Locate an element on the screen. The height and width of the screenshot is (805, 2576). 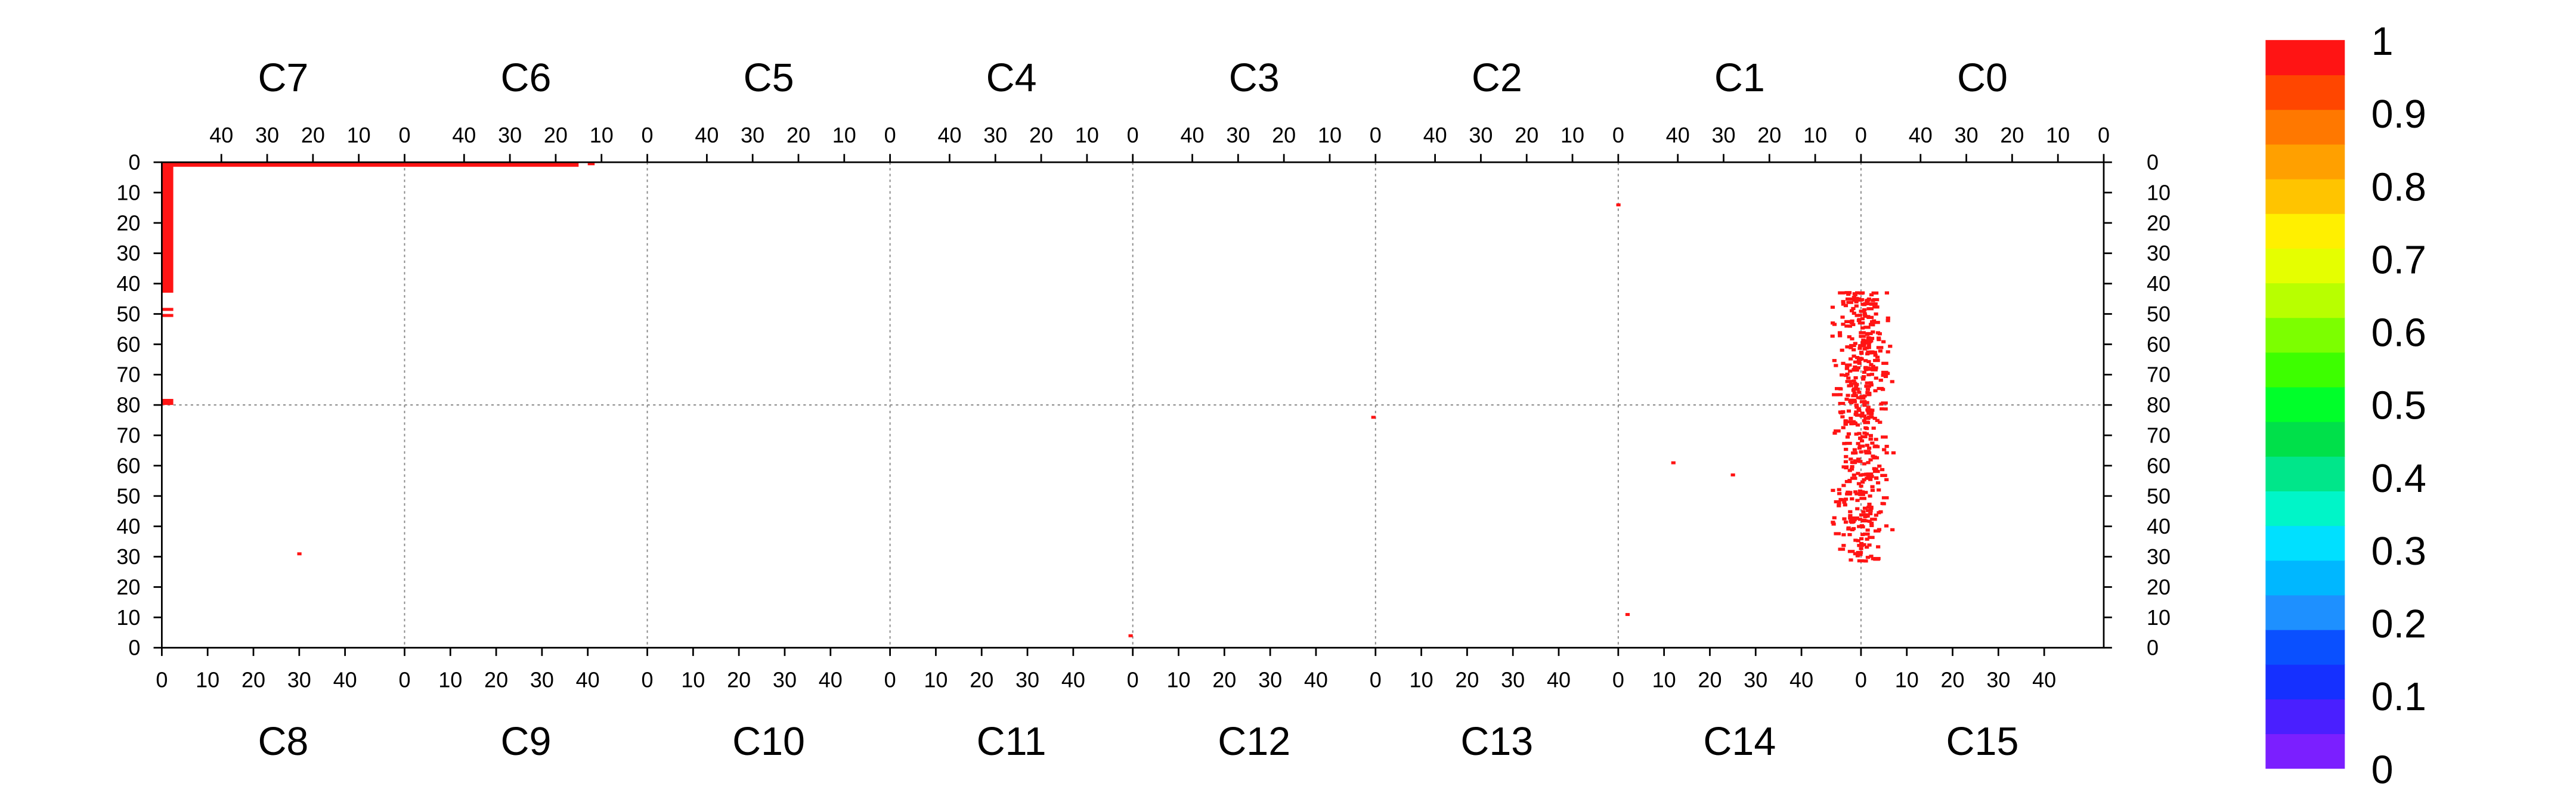
panel-label-bottom: C11 is located at coordinates (1012, 742).